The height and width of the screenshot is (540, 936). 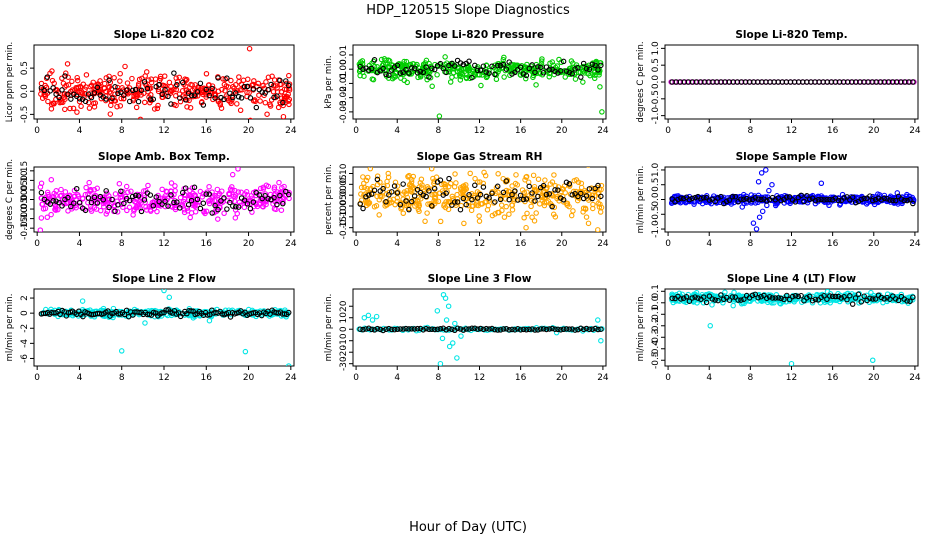 I want to click on y-tick-label: 0.5, so click(x=656, y=185).